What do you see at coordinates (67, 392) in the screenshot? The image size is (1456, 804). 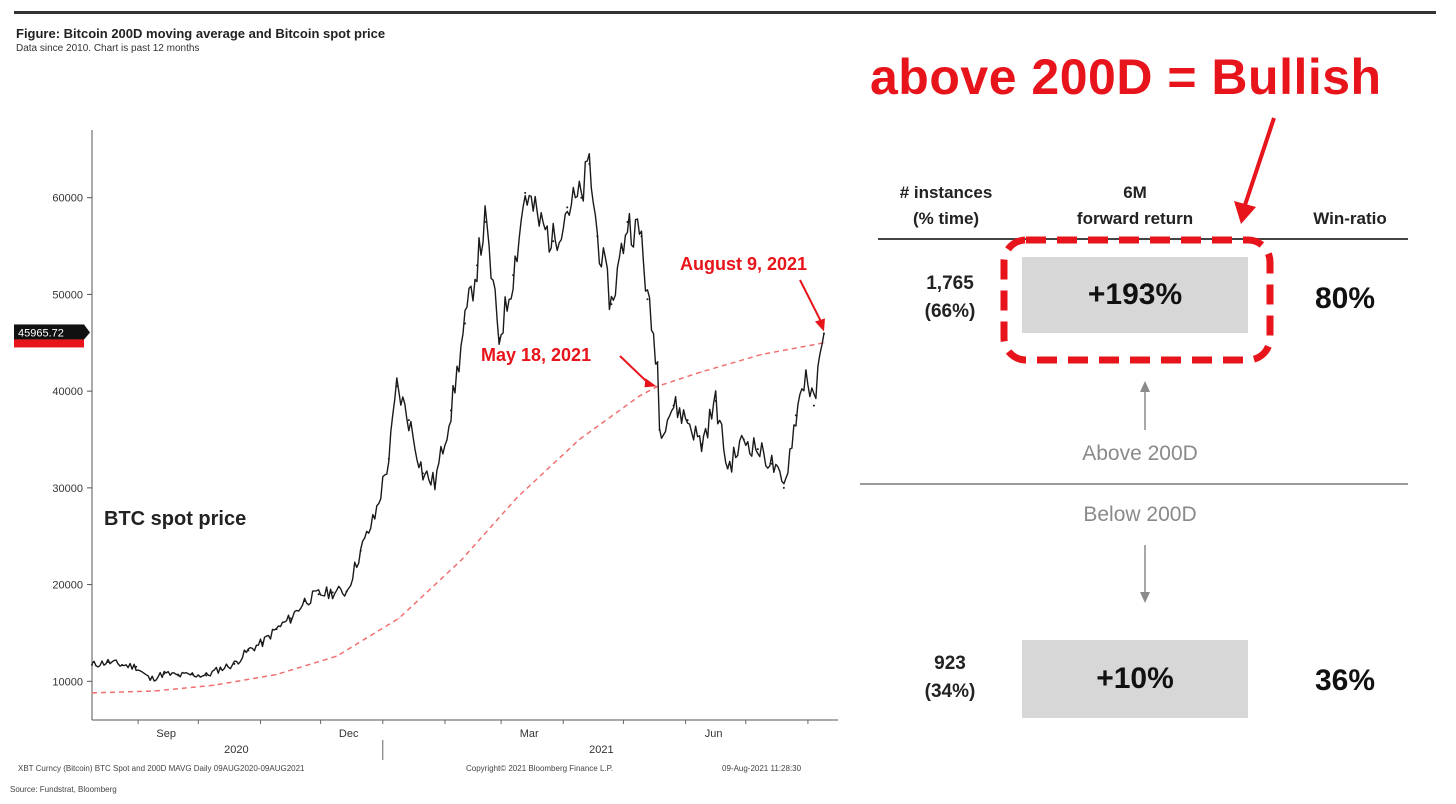 I see `y-tick-label: 40000` at bounding box center [67, 392].